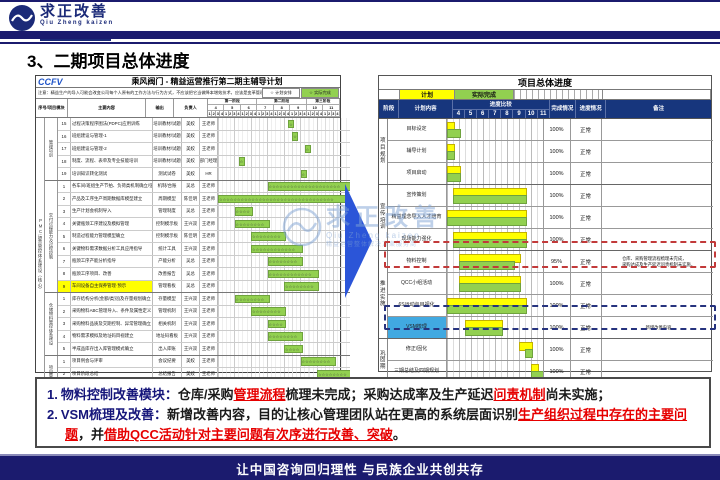 Image resolution: width=720 pixels, height=480 pixels. Describe the element at coordinates (293, 273) in the screenshot. I see `actual-bar: ☆☆☆☆☆☆☆☆☆☆☆☆` at that location.